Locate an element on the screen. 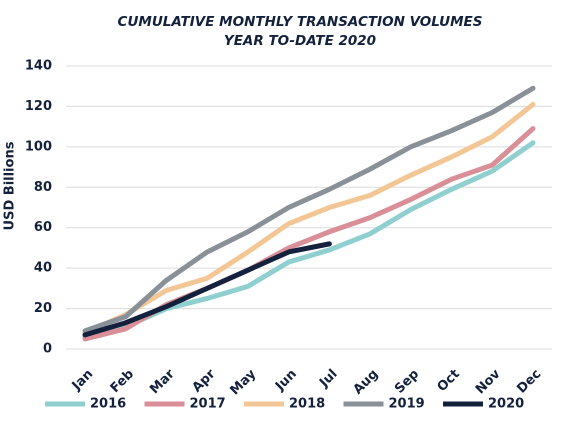  x-tick-label: Jul is located at coordinates (328, 379).